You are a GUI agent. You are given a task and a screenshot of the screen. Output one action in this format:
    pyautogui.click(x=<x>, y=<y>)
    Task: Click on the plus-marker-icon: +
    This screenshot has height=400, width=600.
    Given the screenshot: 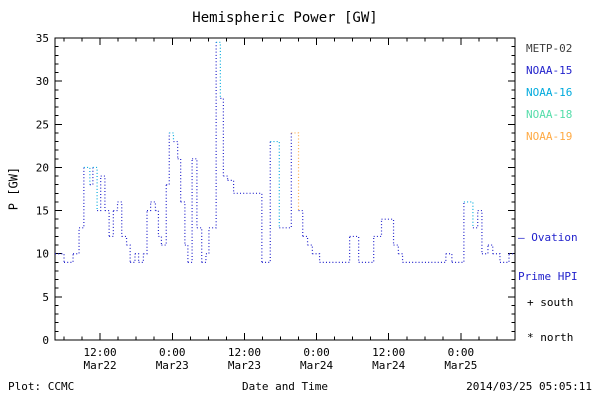 What is the action you would take?
    pyautogui.click(x=530, y=302)
    